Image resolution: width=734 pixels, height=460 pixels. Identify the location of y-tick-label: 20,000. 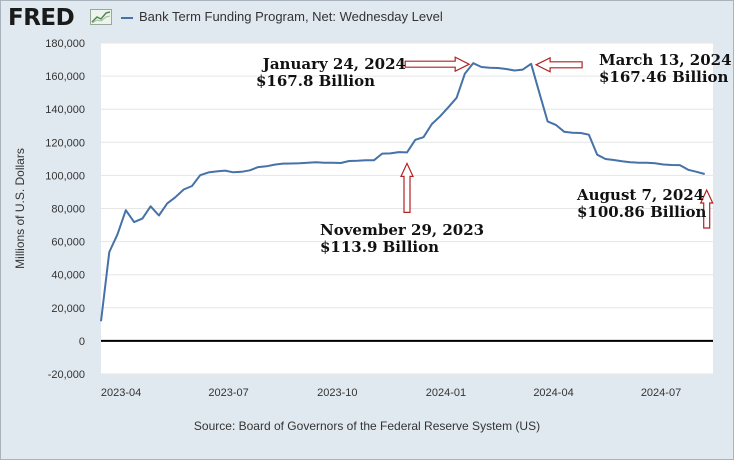
(68, 309).